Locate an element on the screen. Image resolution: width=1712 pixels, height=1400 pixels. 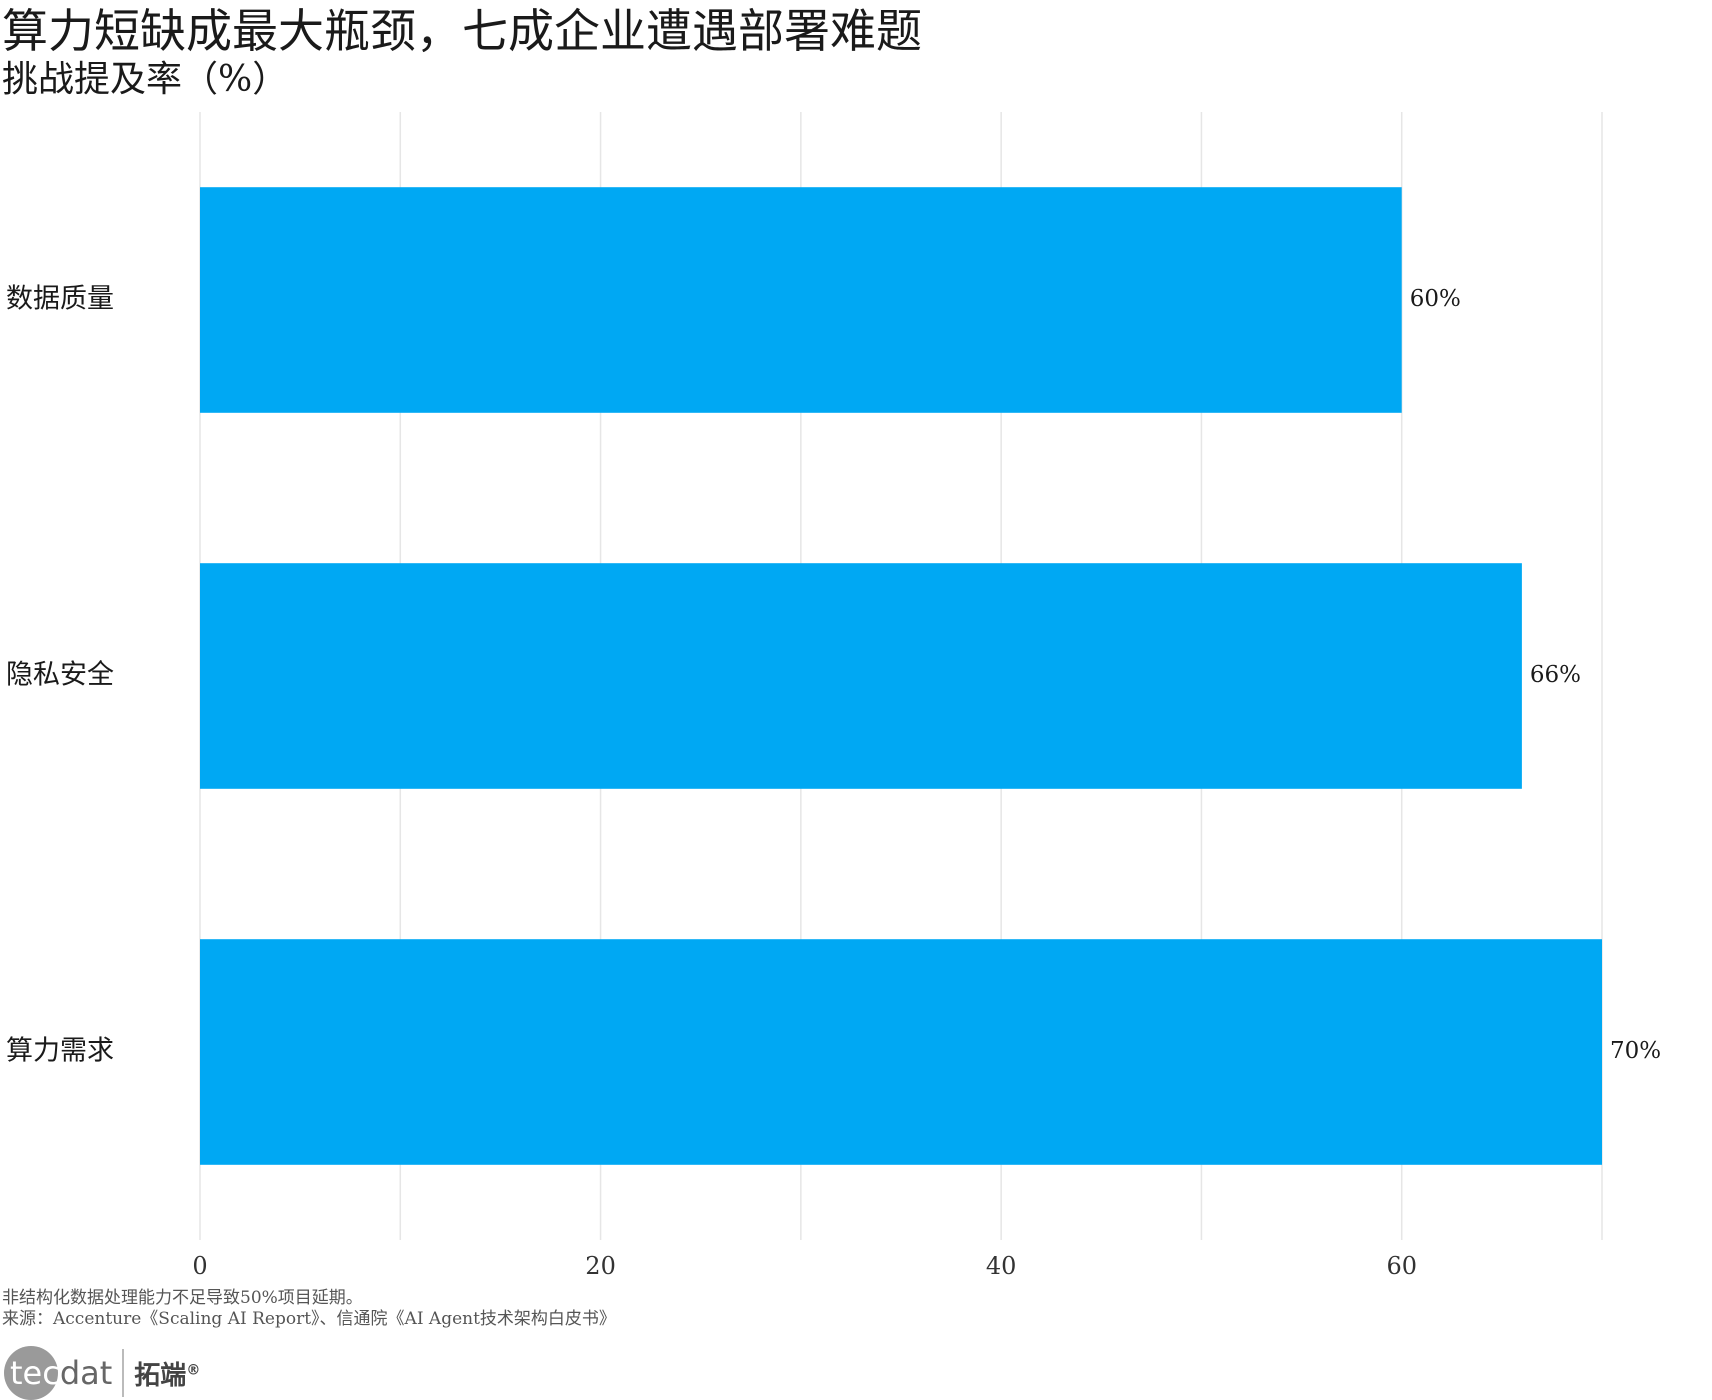
logo-divider is located at coordinates (123, 1373).